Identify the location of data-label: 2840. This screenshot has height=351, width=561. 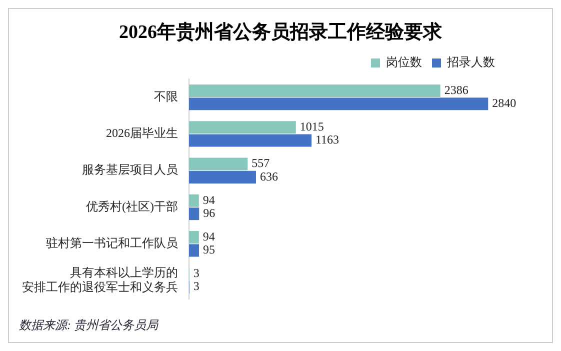
(504, 103).